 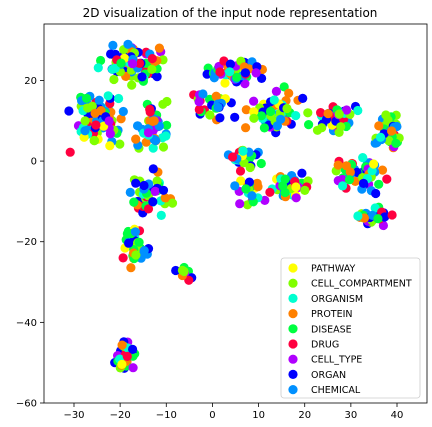 I want to click on y-tick-label: −20, so click(x=26, y=242).